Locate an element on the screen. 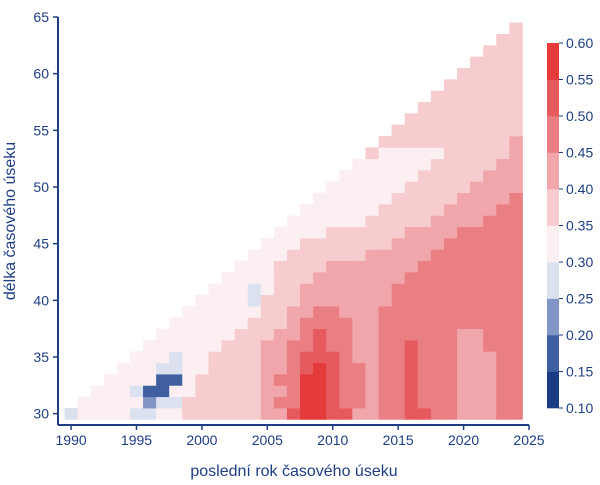  x-tick-label: 2000 is located at coordinates (201, 440).